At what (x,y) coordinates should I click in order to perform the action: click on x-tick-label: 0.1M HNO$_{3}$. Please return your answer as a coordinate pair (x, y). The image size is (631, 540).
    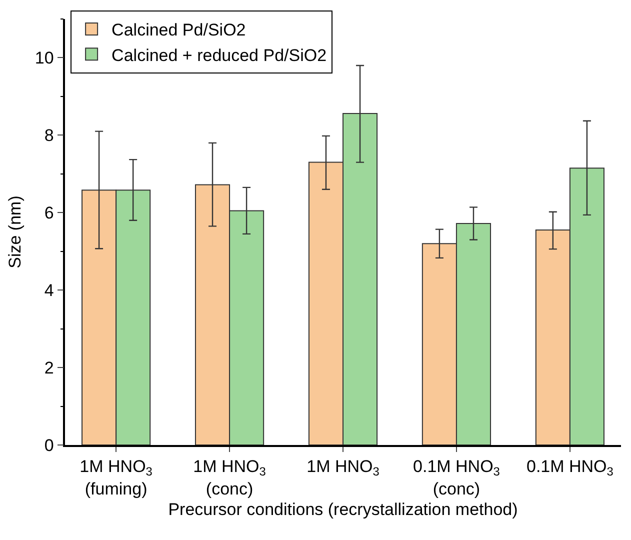
    Looking at the image, I should click on (570, 468).